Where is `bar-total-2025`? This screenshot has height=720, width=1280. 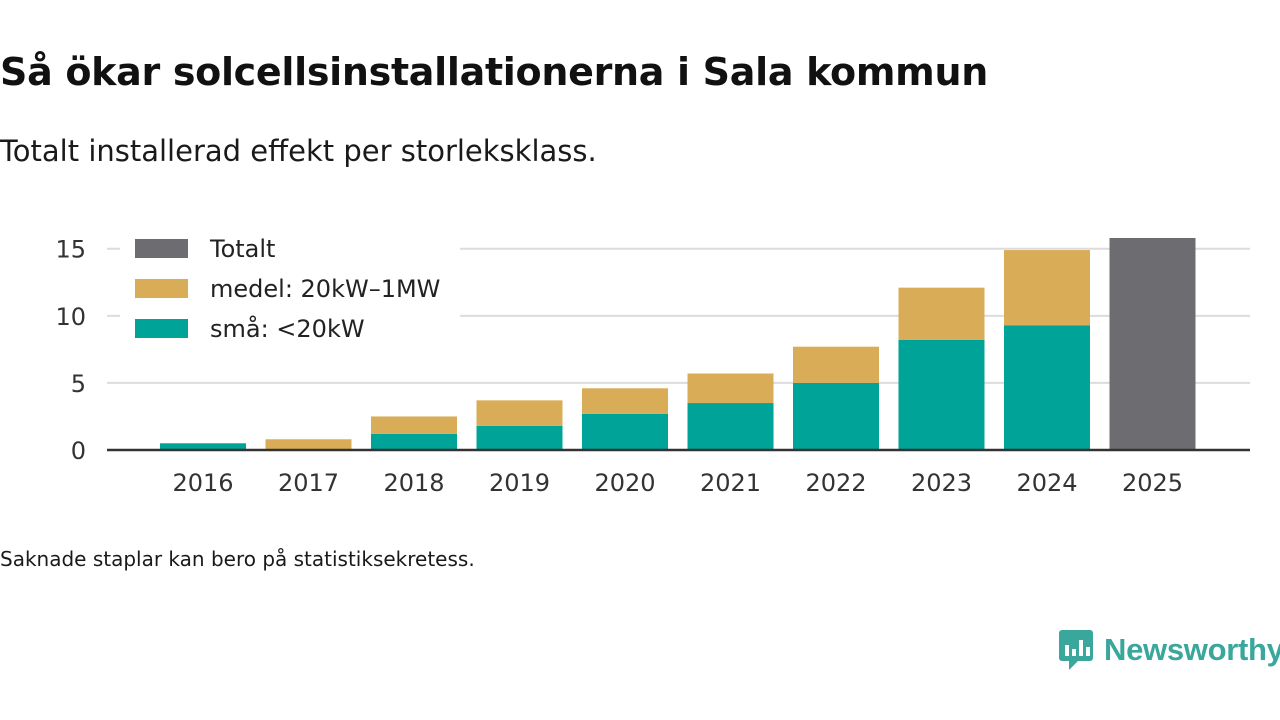 bar-total-2025 is located at coordinates (1152, 344).